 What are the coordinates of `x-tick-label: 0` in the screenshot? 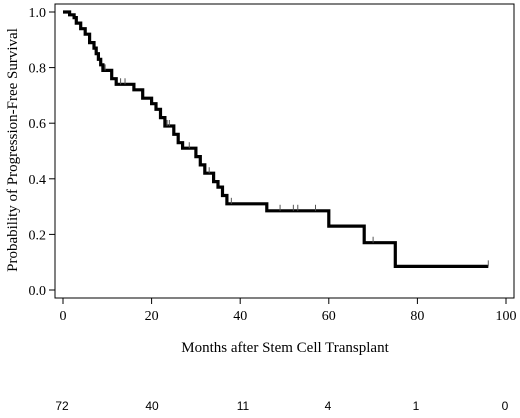 It's located at (63, 316).